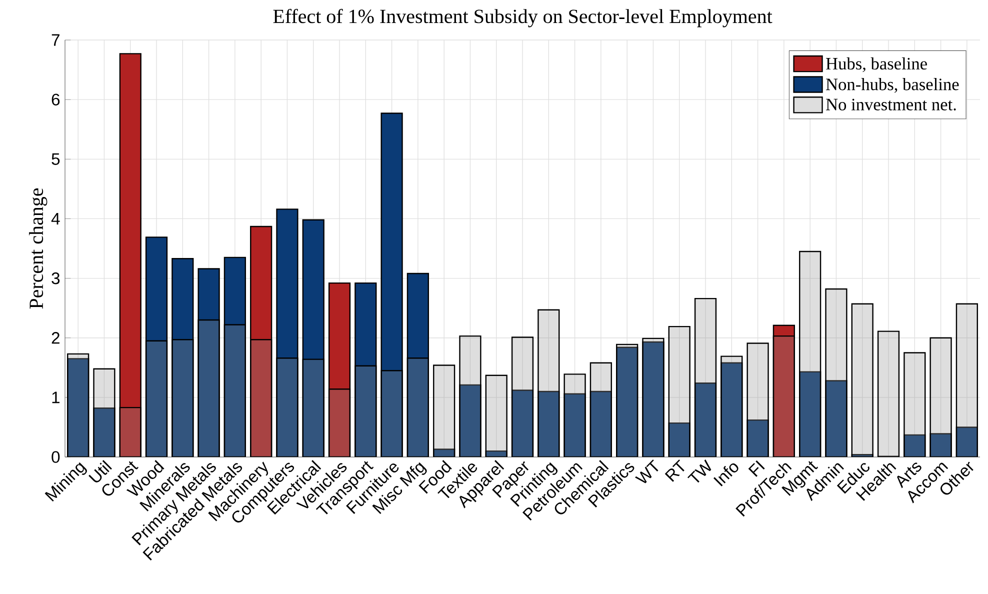 Image resolution: width=988 pixels, height=594 pixels. Describe the element at coordinates (56, 40) in the screenshot. I see `y-tick-label: 7` at that location.